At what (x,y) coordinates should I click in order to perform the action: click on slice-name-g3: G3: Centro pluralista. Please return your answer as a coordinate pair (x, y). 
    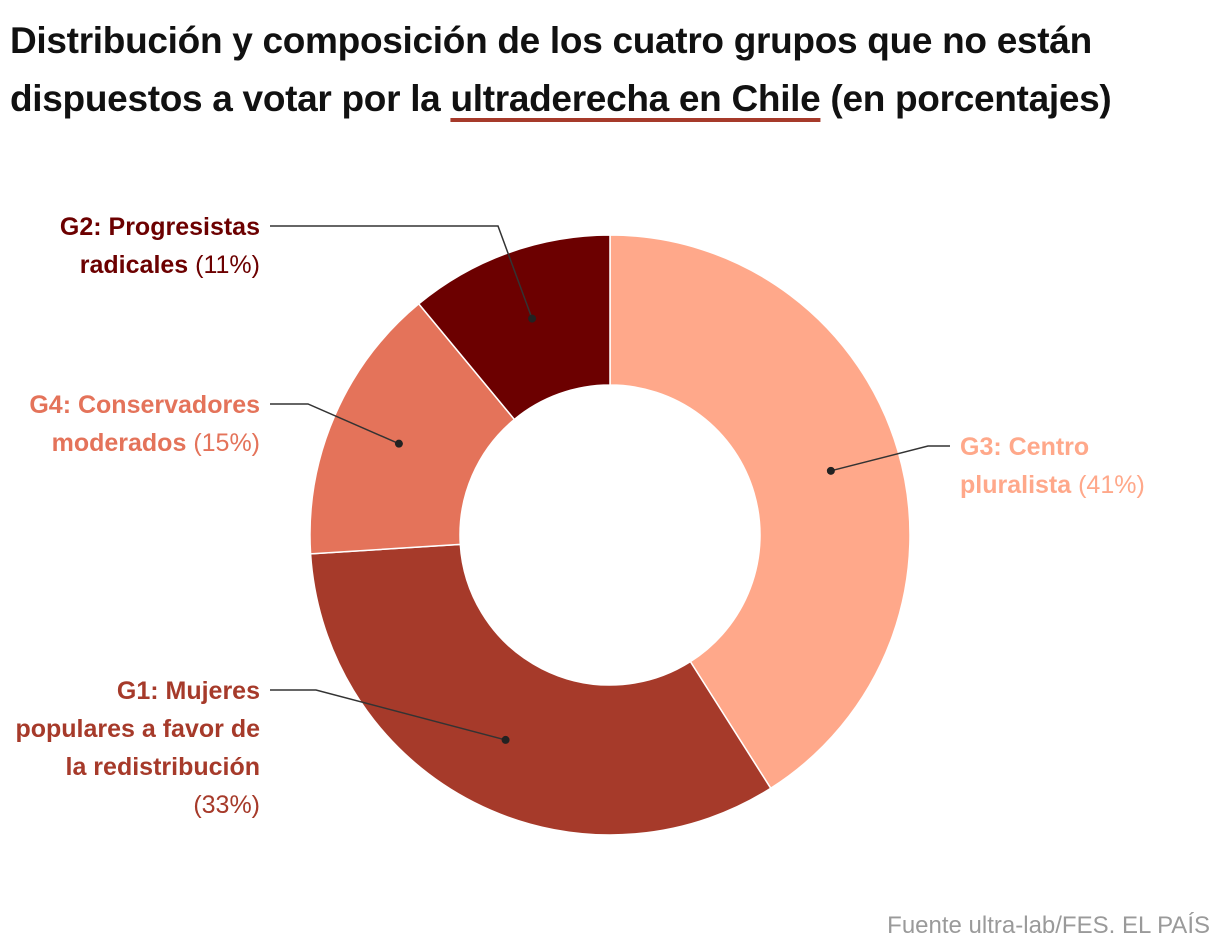
    Looking at the image, I should click on (1025, 466).